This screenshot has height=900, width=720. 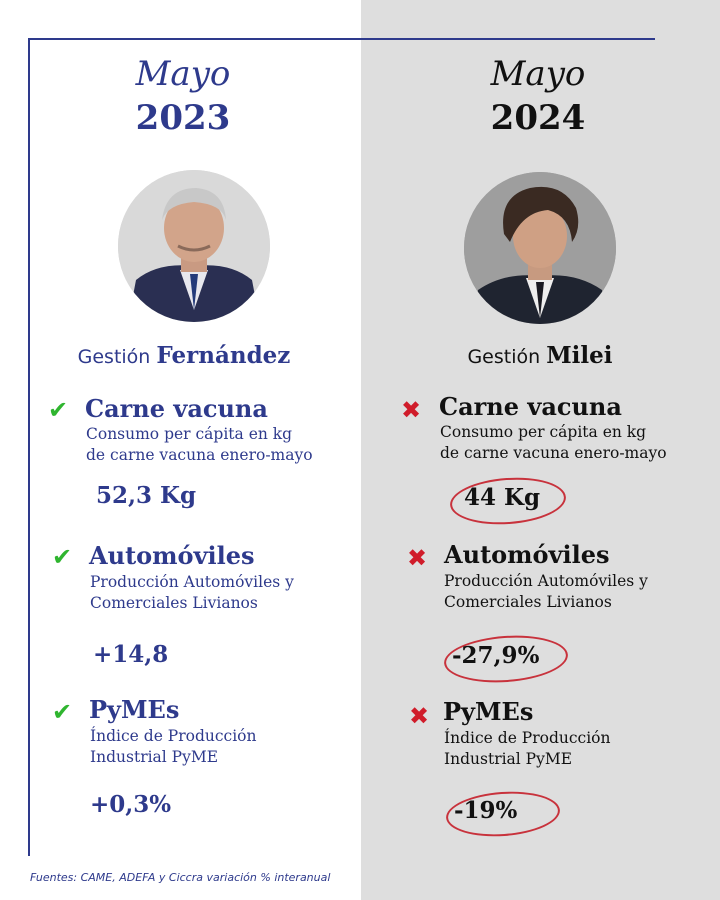 I want to click on frame-left-line, so click(x=29, y=447).